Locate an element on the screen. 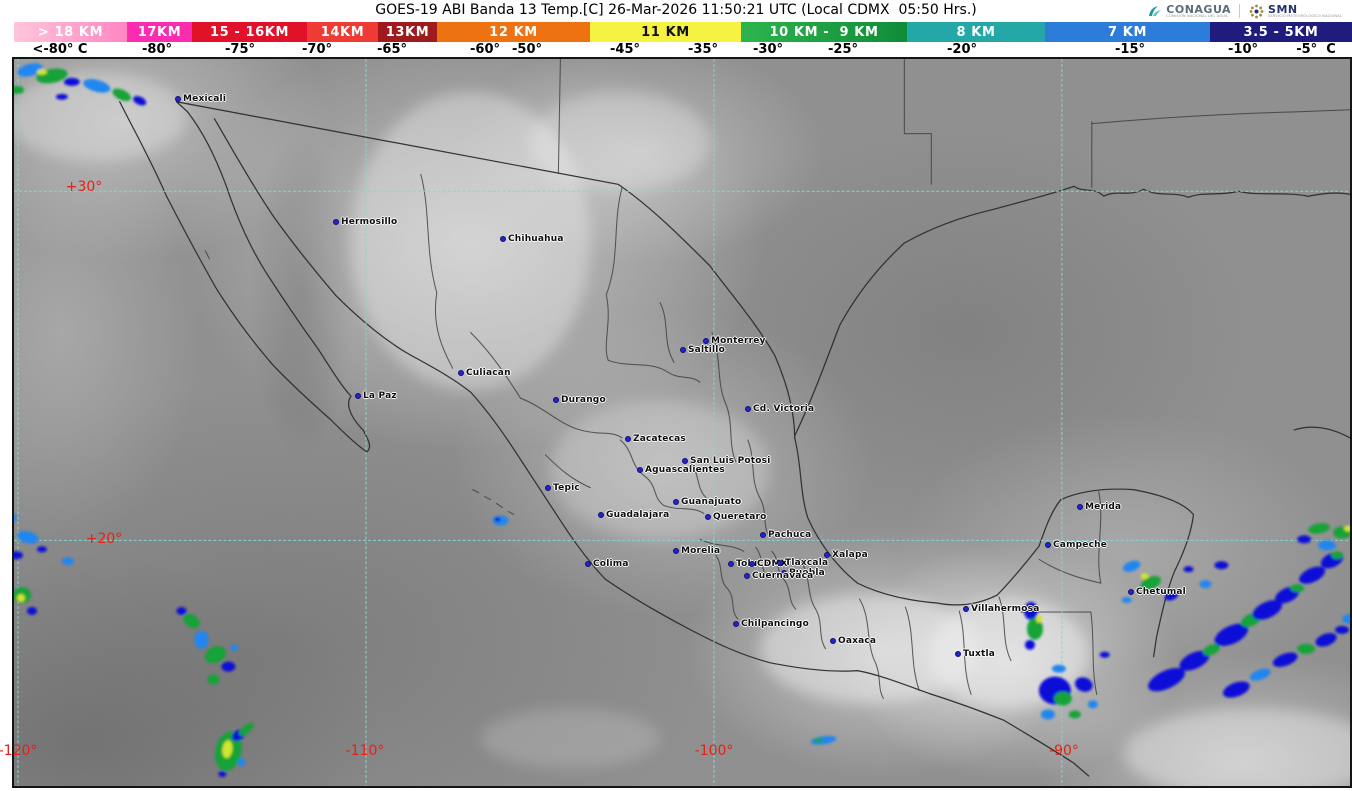 This screenshot has height=791, width=1352. colorbar-segment: 17KM is located at coordinates (159, 32).